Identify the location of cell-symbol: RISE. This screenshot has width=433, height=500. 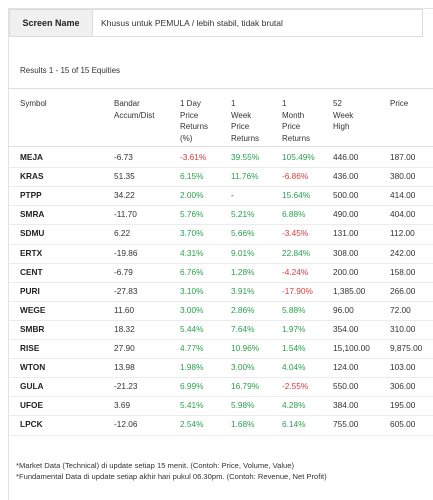
(30, 348).